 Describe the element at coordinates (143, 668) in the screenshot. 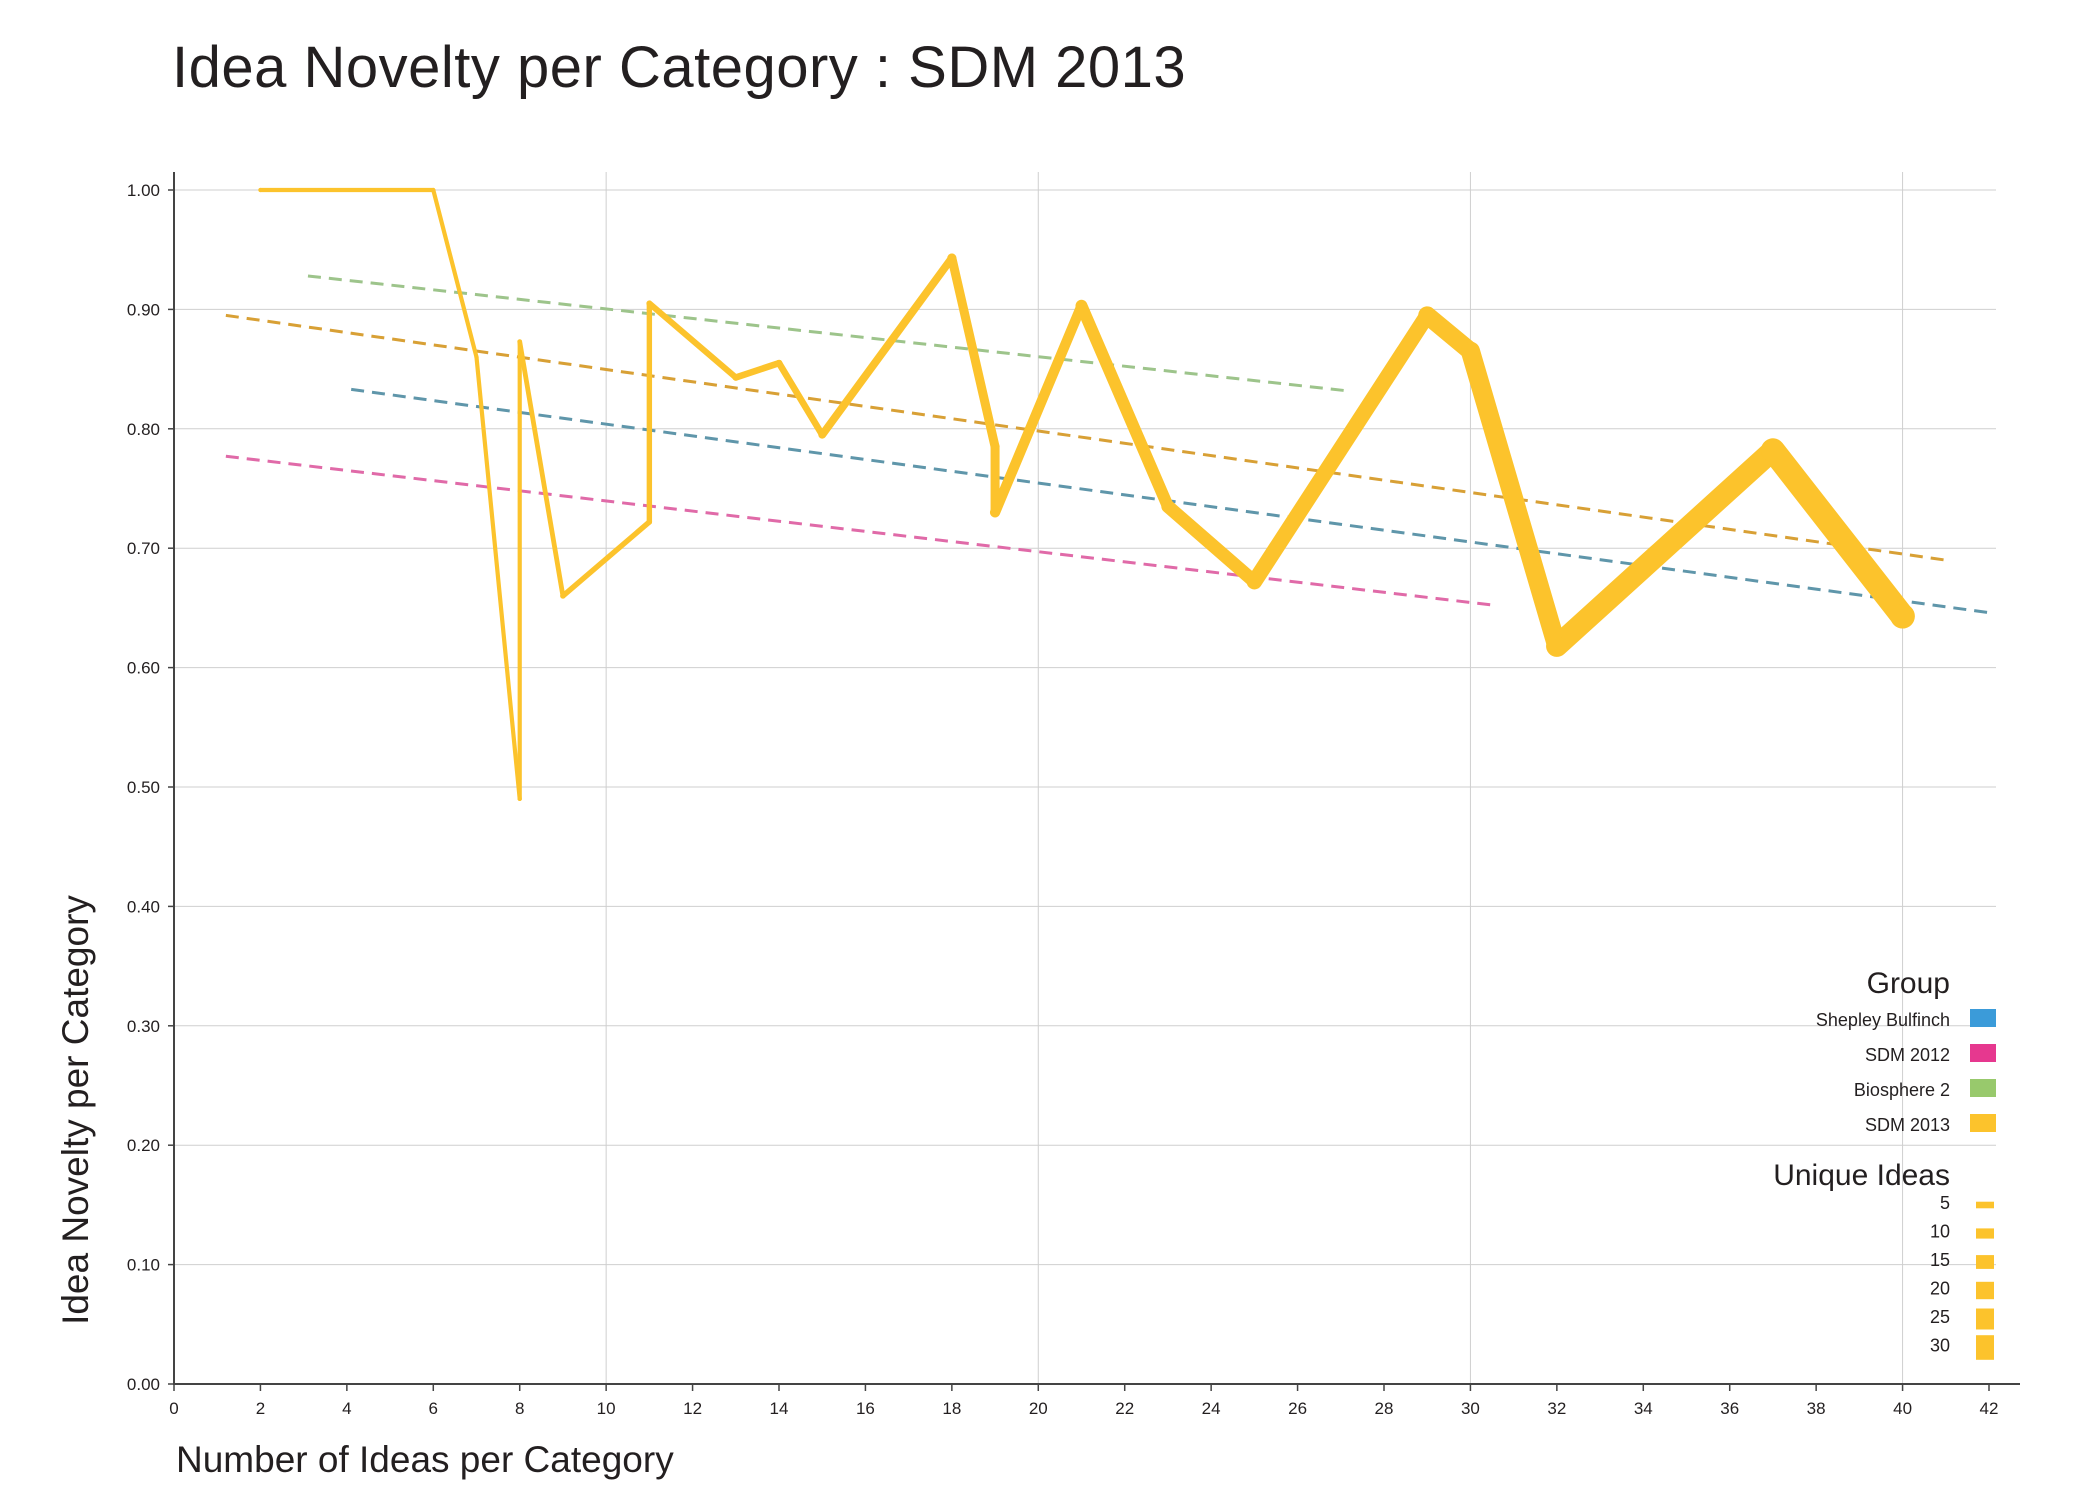

I see `y-tick-label: 0.60` at that location.